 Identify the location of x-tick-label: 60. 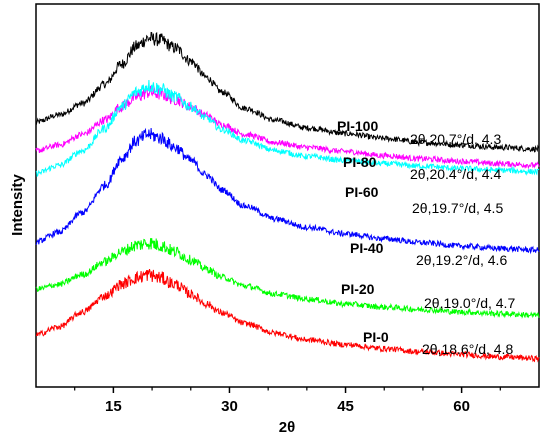
(461, 406).